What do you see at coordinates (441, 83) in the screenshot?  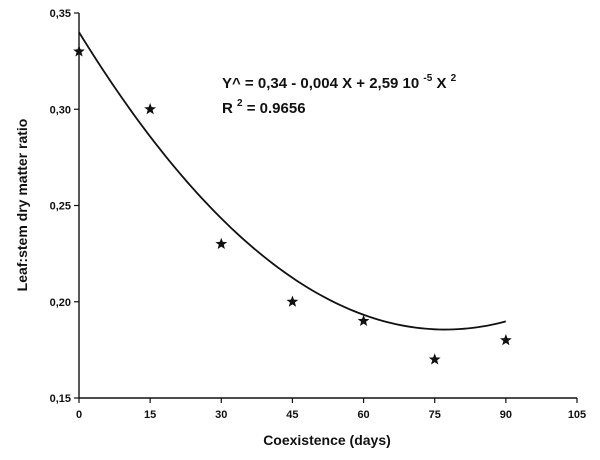 I see `equation-part2: X` at bounding box center [441, 83].